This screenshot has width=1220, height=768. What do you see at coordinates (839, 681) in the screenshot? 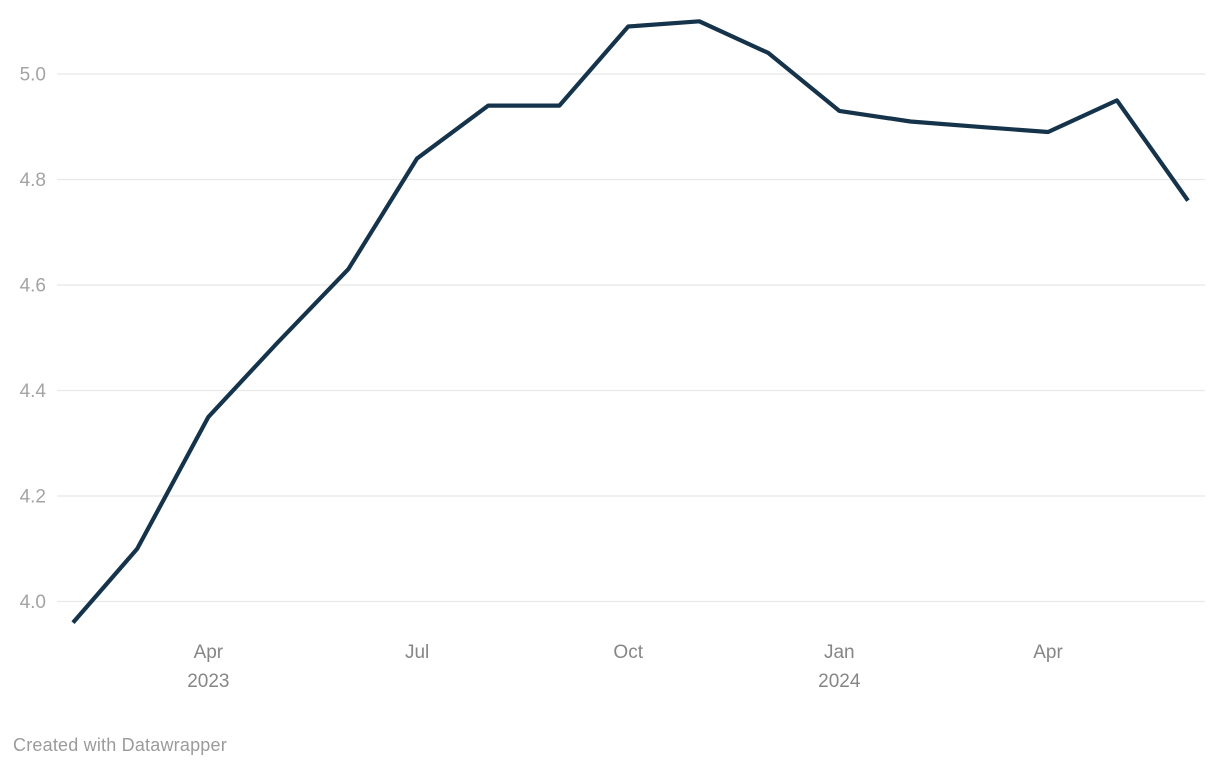
I see `x-tick-year-label: 2024` at bounding box center [839, 681].